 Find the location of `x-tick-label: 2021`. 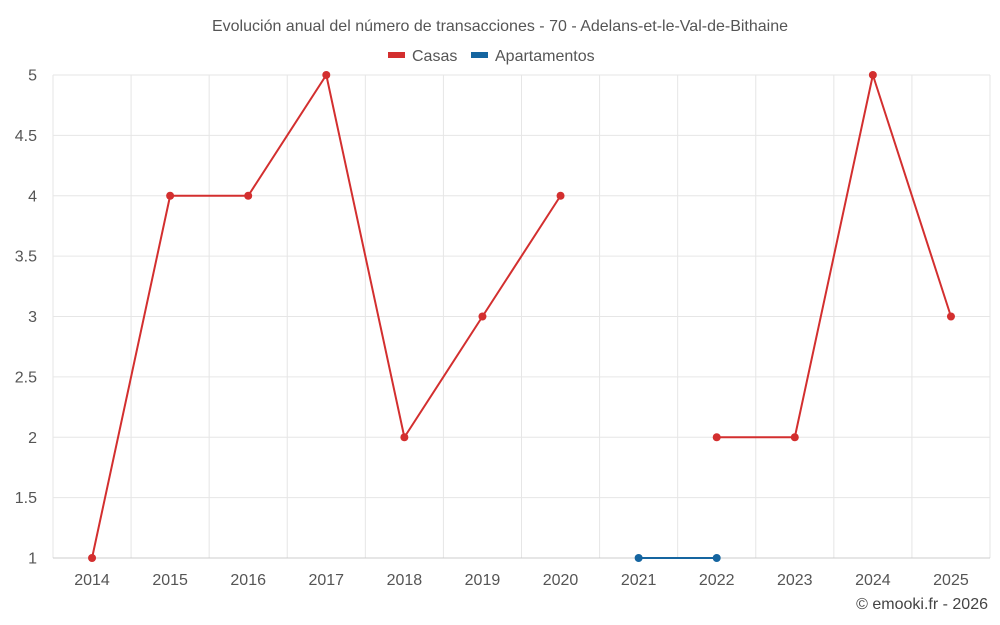

x-tick-label: 2021 is located at coordinates (639, 580).